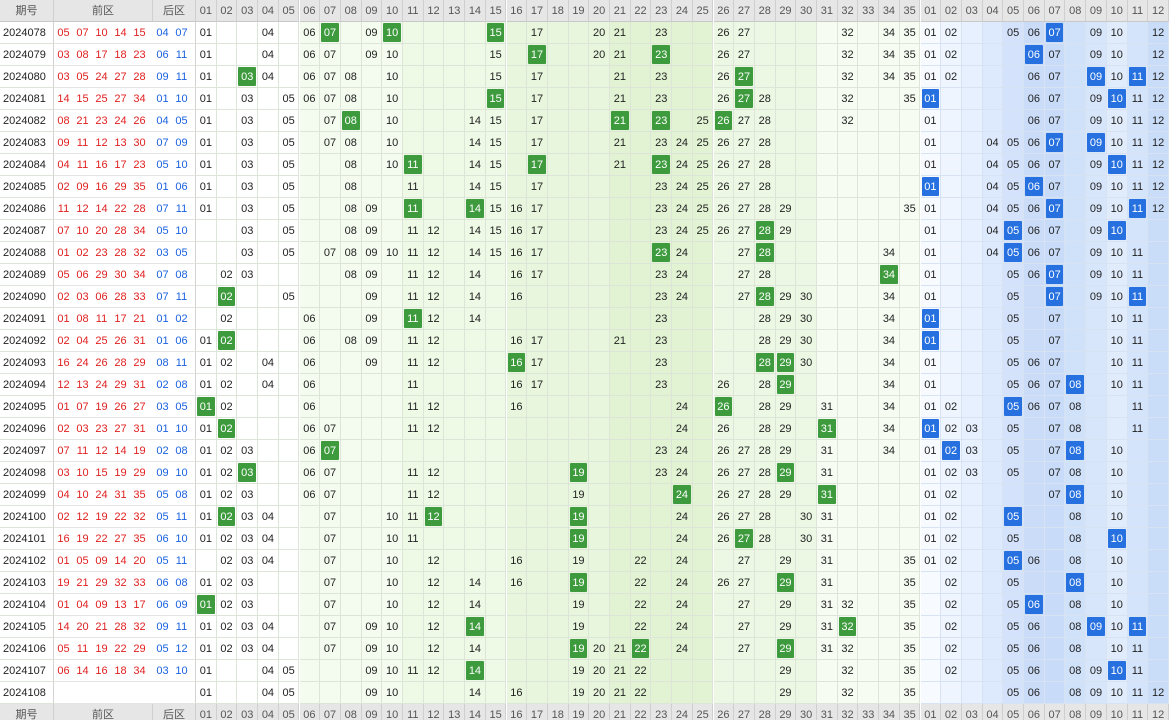  Describe the element at coordinates (806, 363) in the screenshot. I see `front-trend-value: 30` at that location.